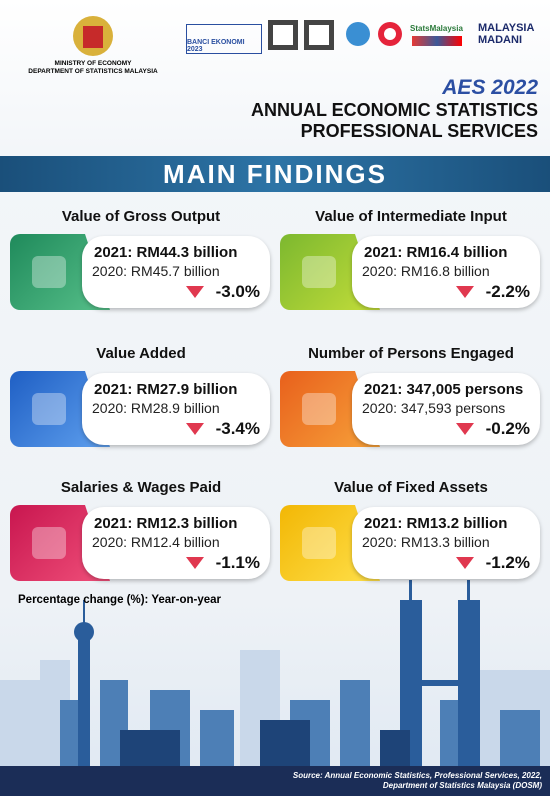  What do you see at coordinates (506, 28) in the screenshot?
I see `madani-text: MALAYSIA` at bounding box center [506, 28].